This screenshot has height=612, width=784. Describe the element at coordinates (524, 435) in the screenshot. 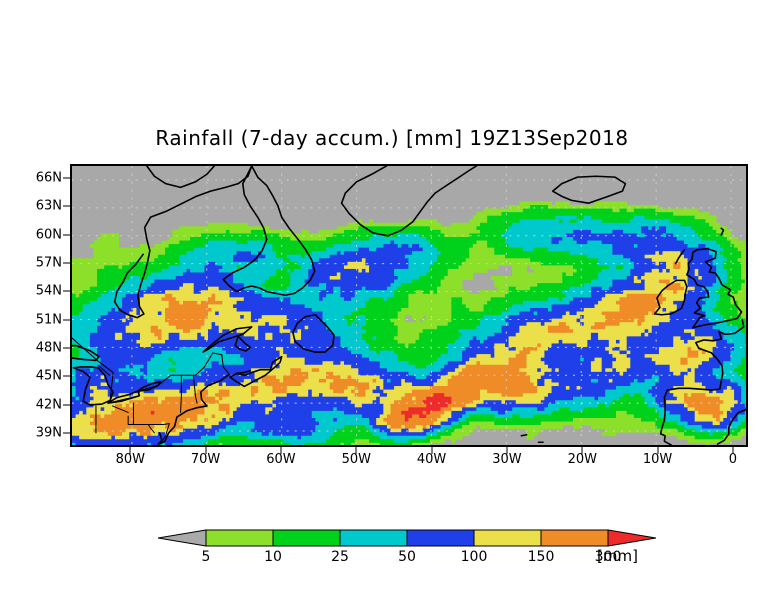

I see `coastline-path` at that location.